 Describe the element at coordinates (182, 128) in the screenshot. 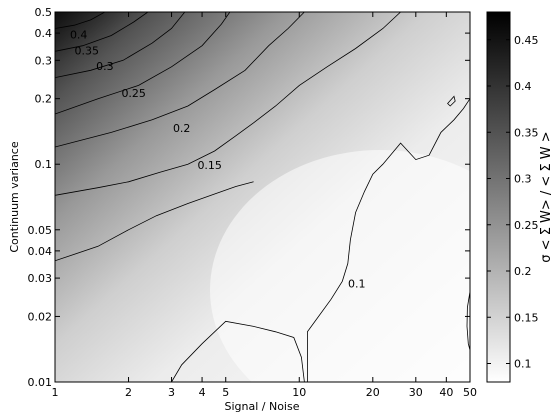

I see `contour-label-0.2: 0.2` at that location.